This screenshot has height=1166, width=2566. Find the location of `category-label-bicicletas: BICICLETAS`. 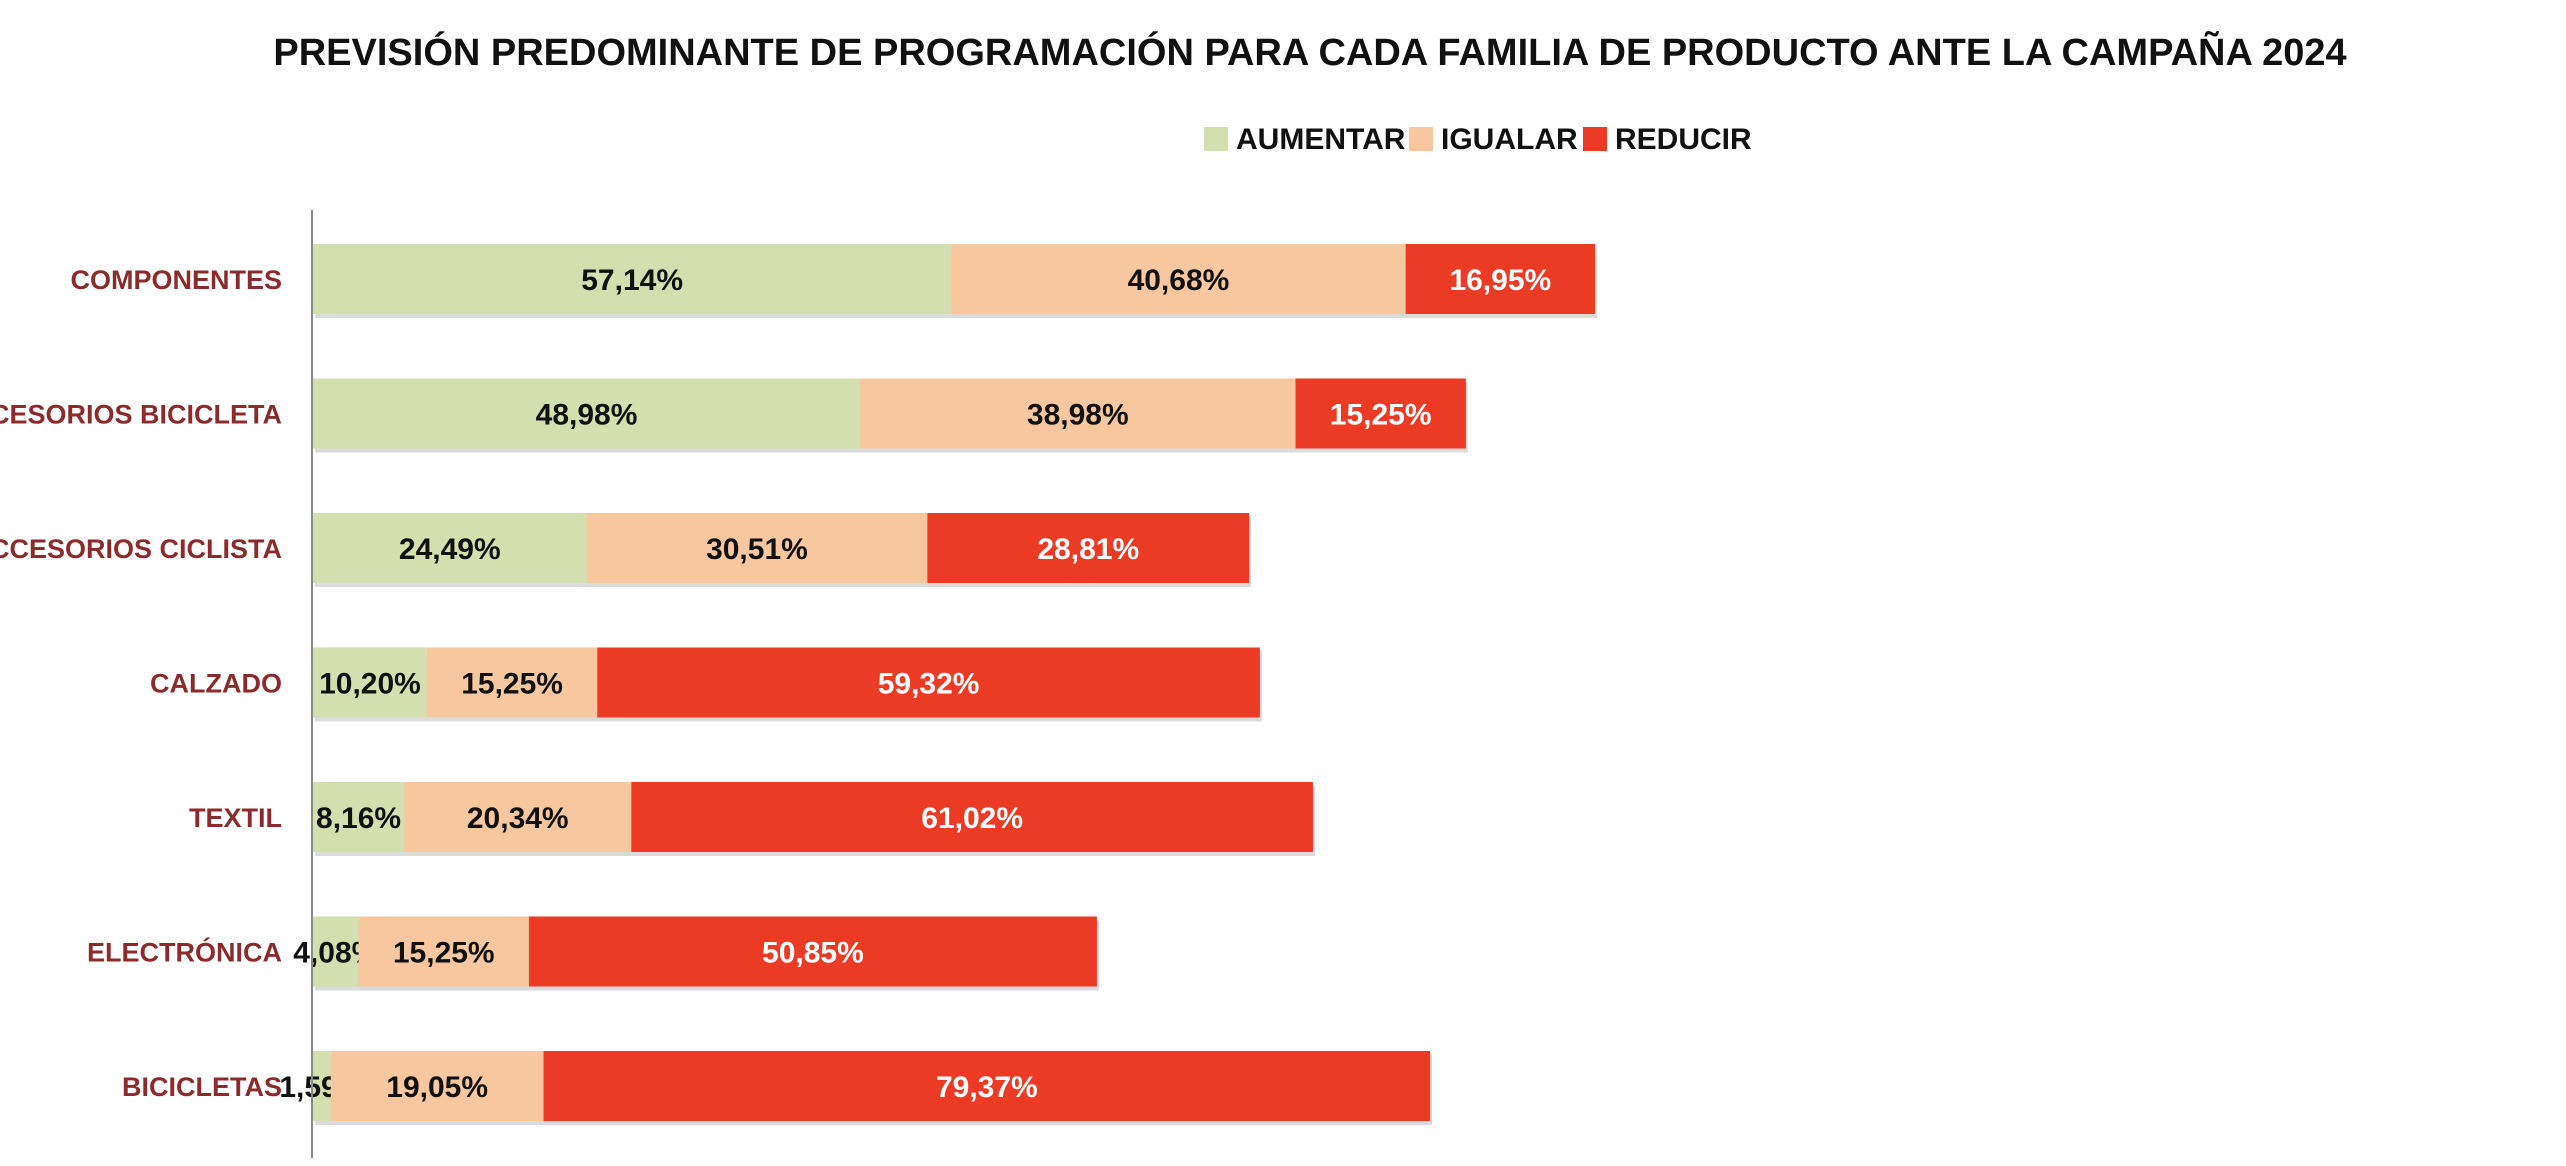

category-label-bicicletas: BICICLETAS is located at coordinates (202, 1087).